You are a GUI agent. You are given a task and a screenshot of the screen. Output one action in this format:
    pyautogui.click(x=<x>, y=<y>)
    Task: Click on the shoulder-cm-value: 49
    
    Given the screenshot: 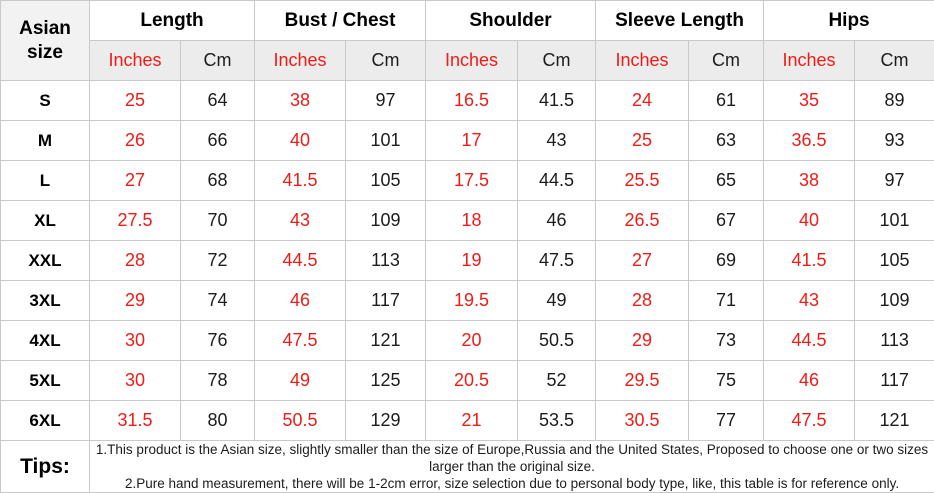 What is the action you would take?
    pyautogui.click(x=557, y=300)
    